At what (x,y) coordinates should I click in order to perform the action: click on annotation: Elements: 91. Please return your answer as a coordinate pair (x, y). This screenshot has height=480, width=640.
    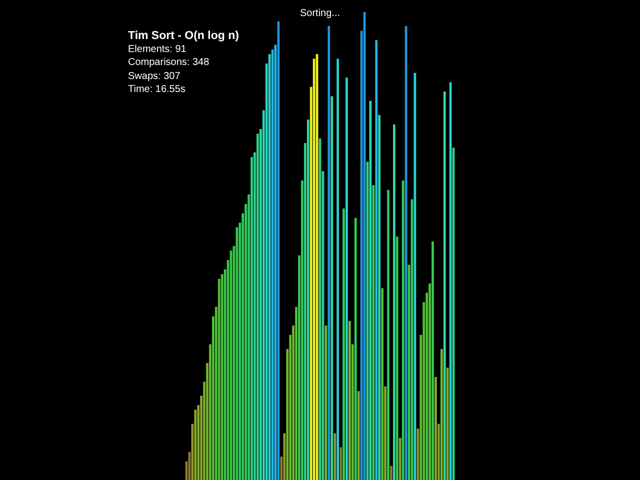
    Looking at the image, I should click on (157, 50).